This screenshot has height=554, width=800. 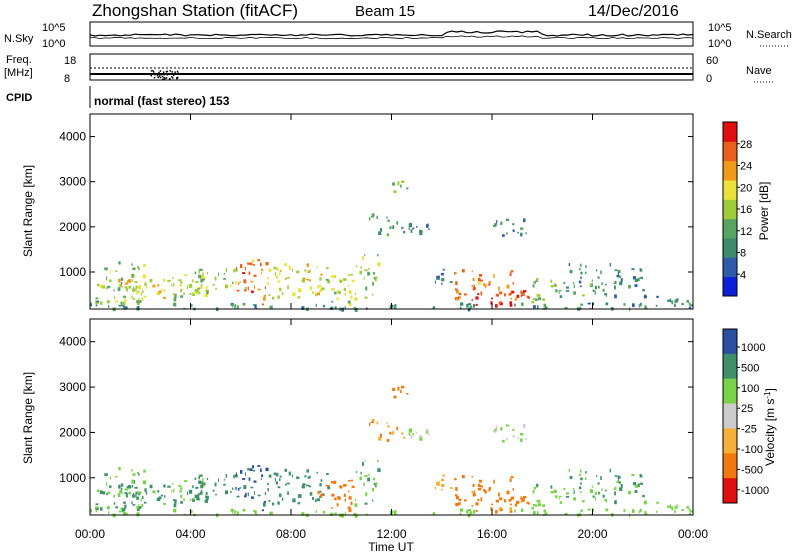 I want to click on power-colorbar-band, so click(x=730, y=190).